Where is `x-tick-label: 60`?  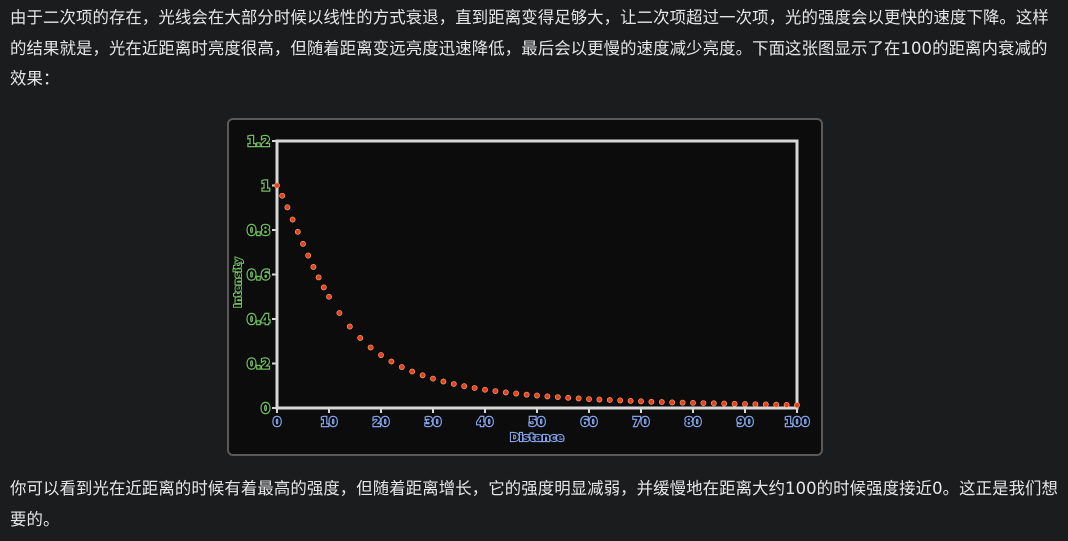 x-tick-label: 60 is located at coordinates (589, 422).